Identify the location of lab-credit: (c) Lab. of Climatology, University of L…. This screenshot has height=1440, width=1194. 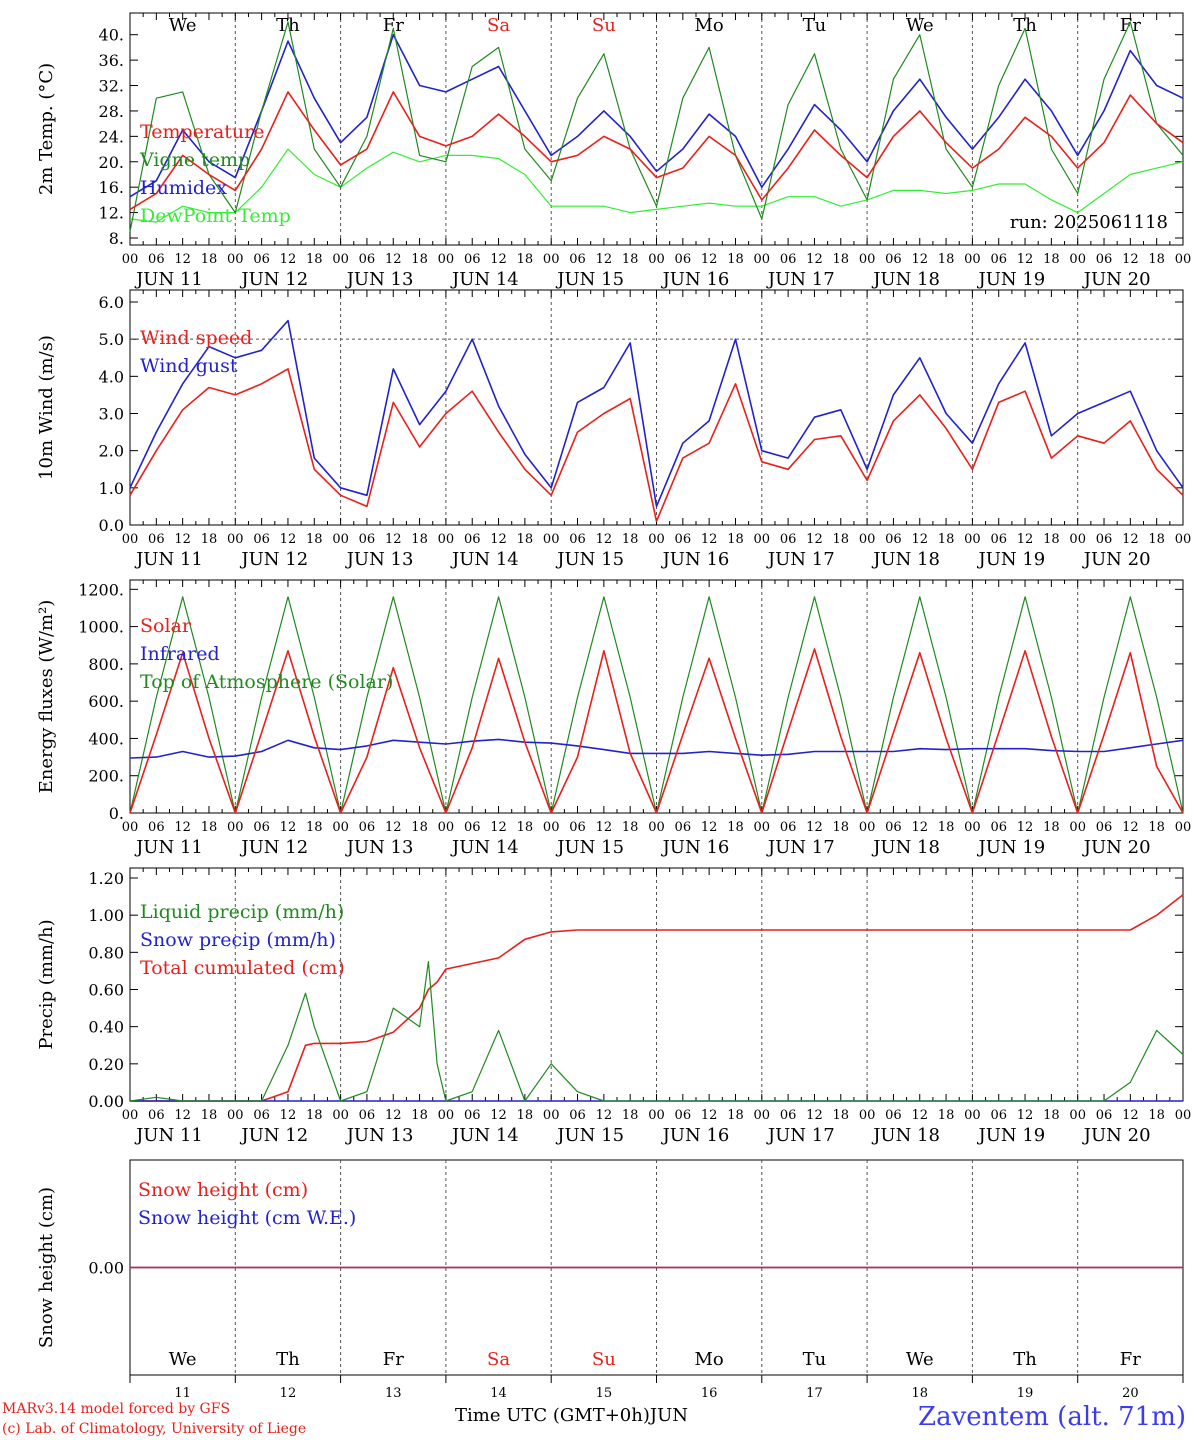
(154, 1429).